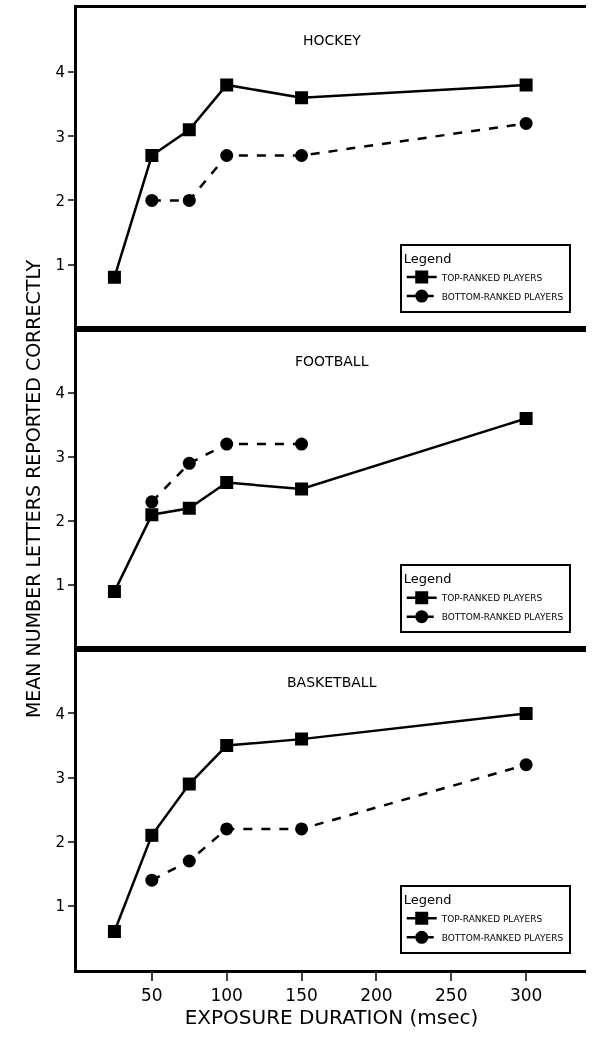  What do you see at coordinates (152, 995) in the screenshot?
I see `x-tick-label: 50` at bounding box center [152, 995].